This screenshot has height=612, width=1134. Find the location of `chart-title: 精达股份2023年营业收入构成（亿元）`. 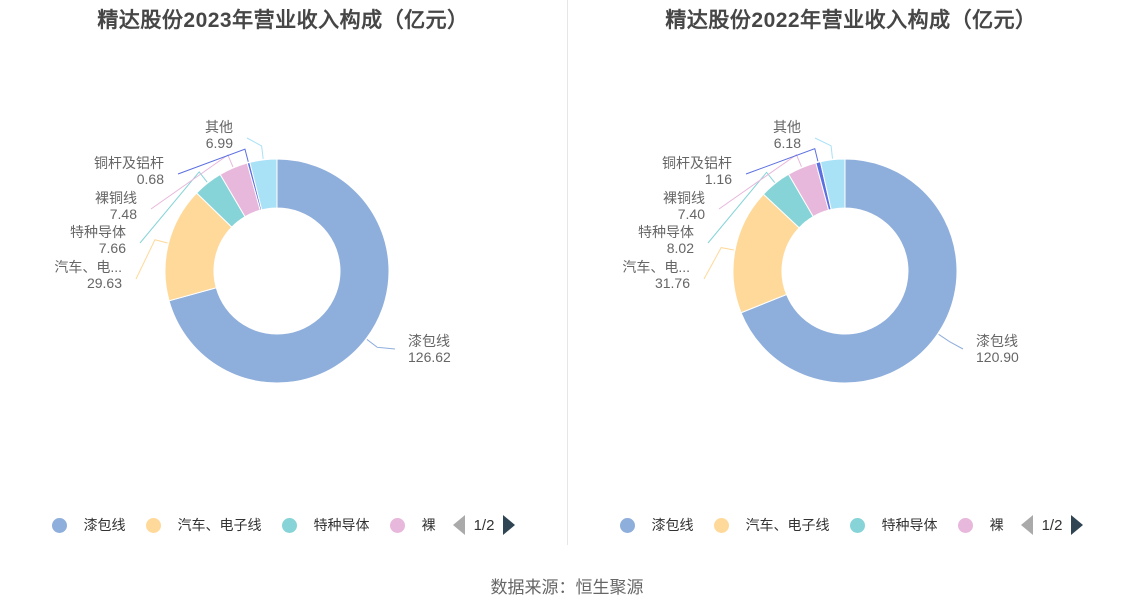

chart-title: 精达股份2023年营业收入构成（亿元） is located at coordinates (283, 20).